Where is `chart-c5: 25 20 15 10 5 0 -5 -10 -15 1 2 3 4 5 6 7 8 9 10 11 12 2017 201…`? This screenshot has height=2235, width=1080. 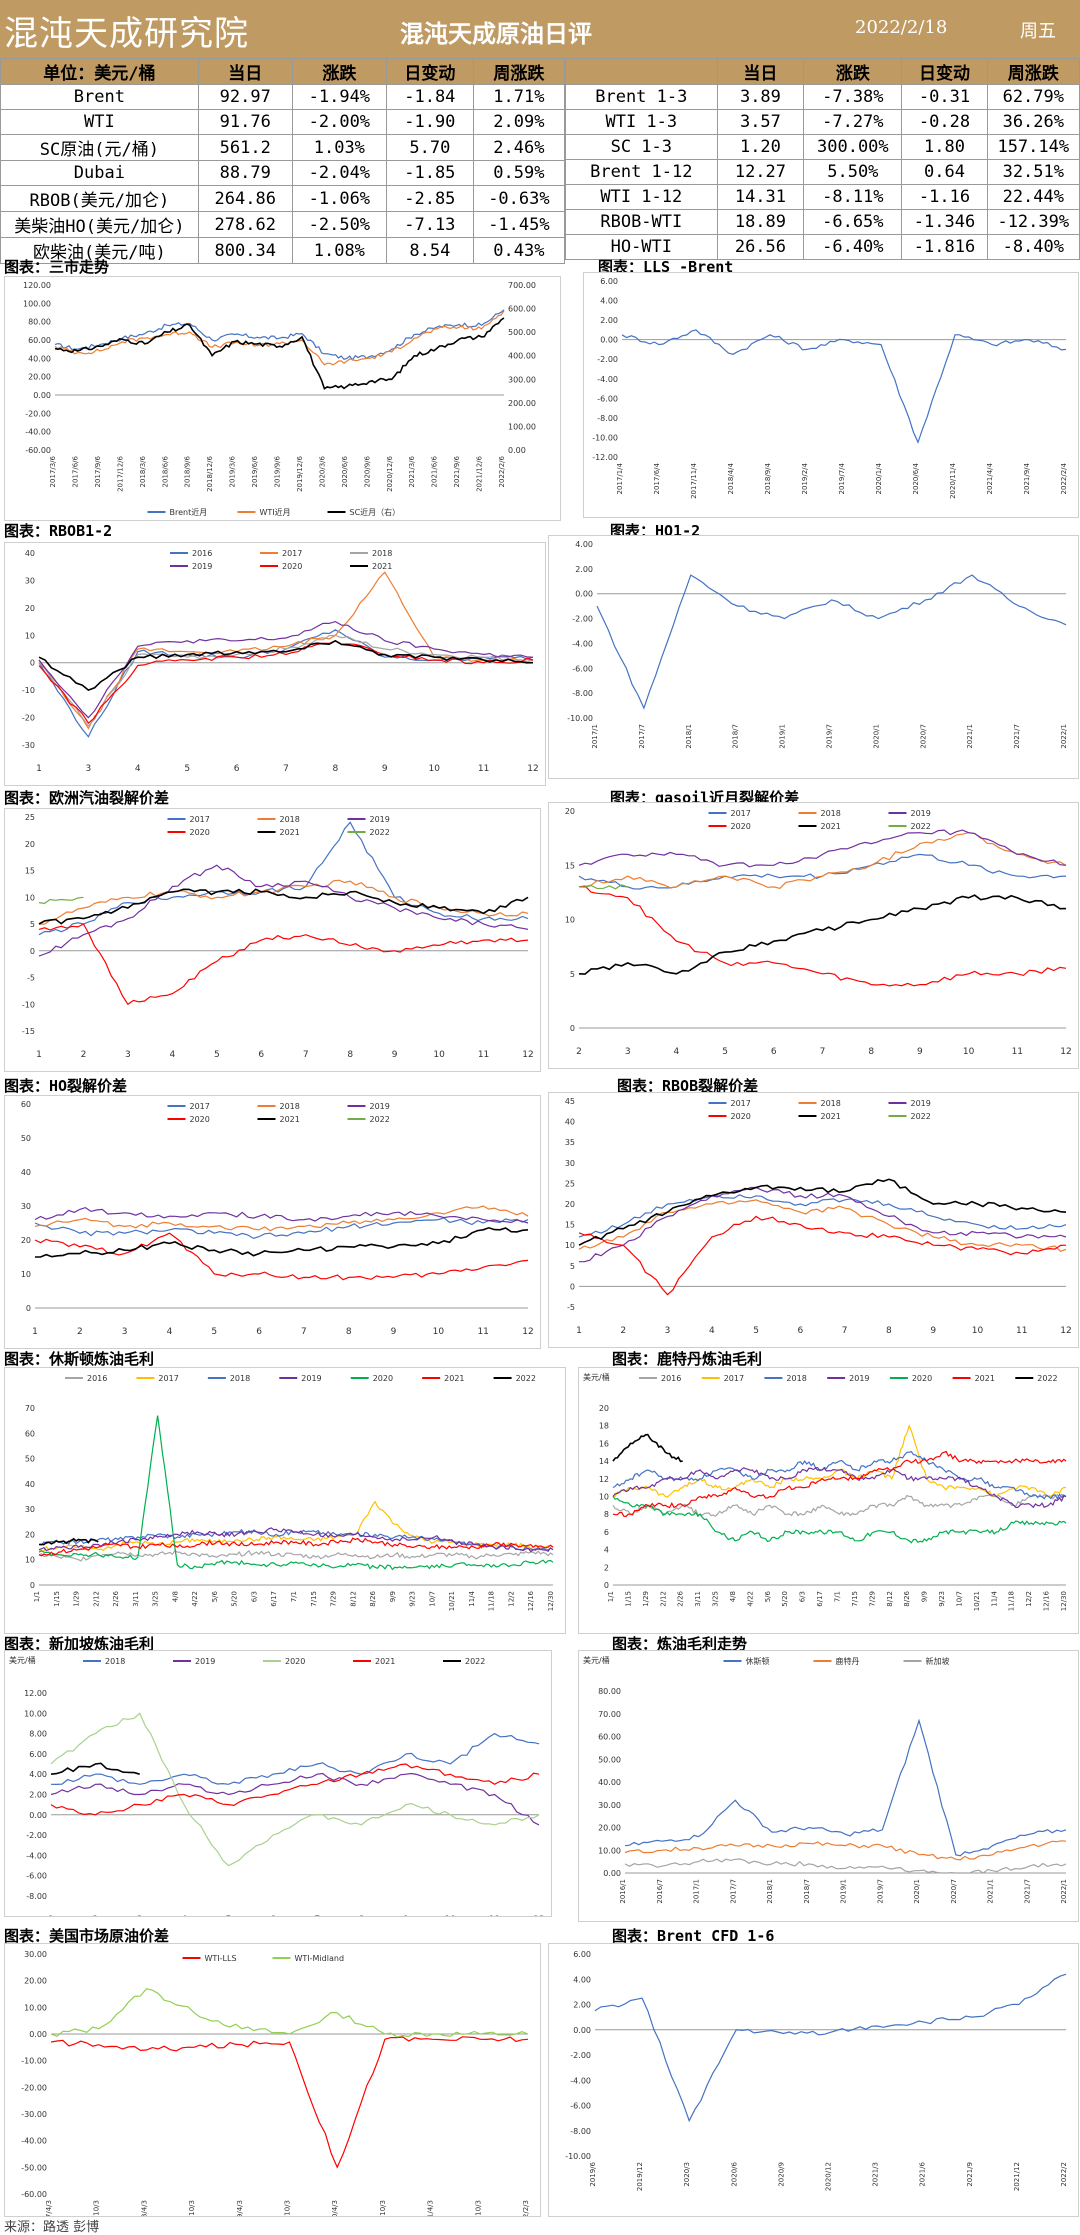 chart-c5: 25 20 15 10 5 0 -5 -10 -15 1 2 3 4 5 6 7 8 9 10 11 12 2017 201… is located at coordinates (272, 940).